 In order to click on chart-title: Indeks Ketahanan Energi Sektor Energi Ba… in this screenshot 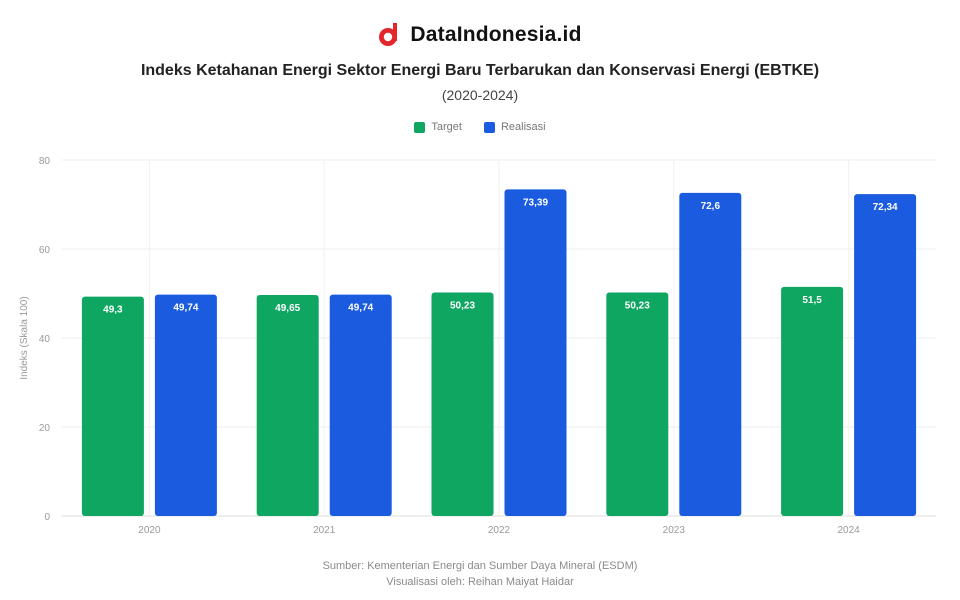, I will do `click(480, 70)`.